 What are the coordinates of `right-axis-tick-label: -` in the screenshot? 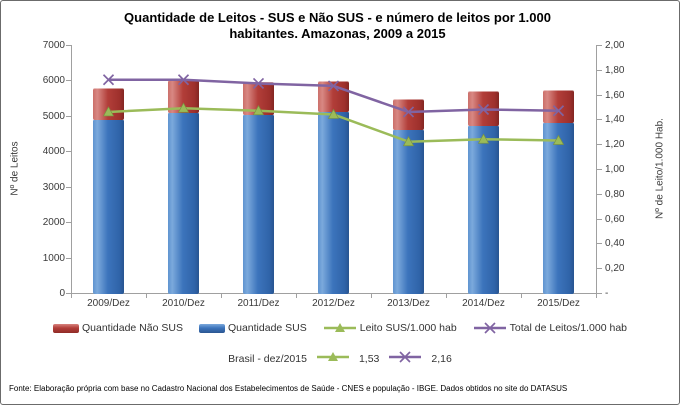 It's located at (607, 293).